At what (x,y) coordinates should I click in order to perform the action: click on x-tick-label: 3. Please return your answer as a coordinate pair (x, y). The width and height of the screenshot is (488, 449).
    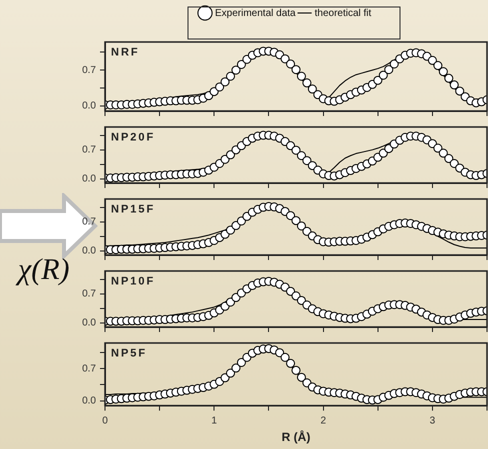
    Looking at the image, I should click on (433, 420).